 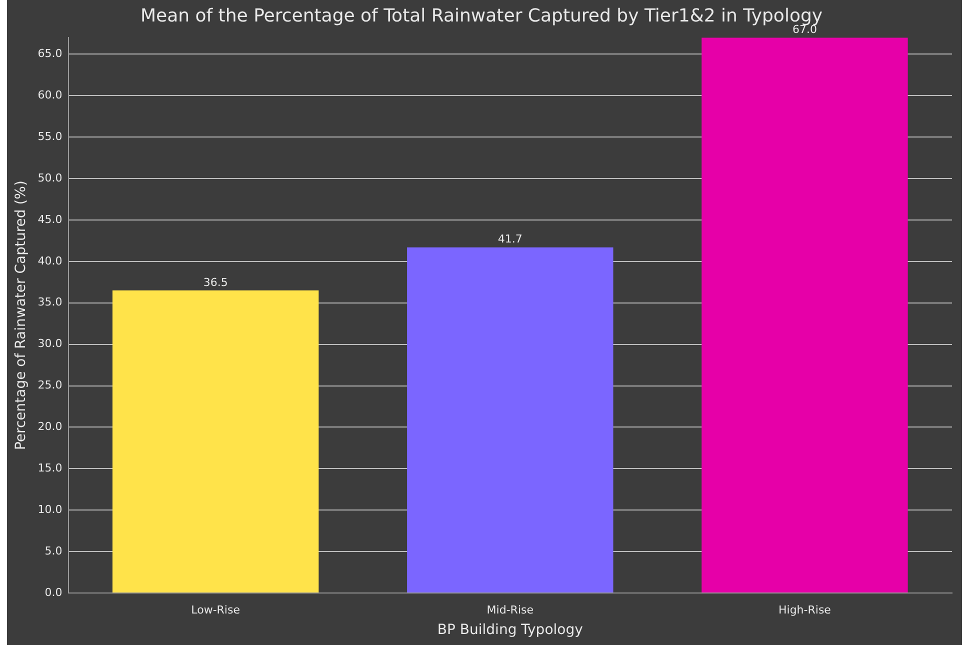 I want to click on y-tick-label: 50.0, so click(x=50, y=177).